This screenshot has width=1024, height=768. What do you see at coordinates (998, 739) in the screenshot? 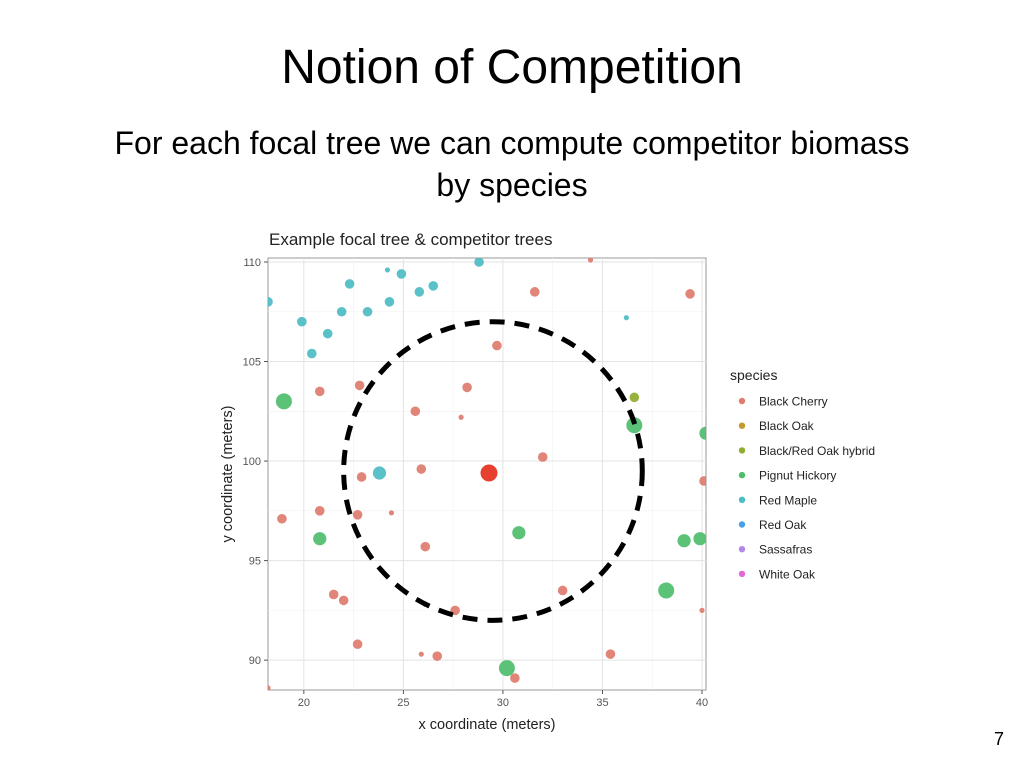
I see `page-number: 7` at bounding box center [998, 739].